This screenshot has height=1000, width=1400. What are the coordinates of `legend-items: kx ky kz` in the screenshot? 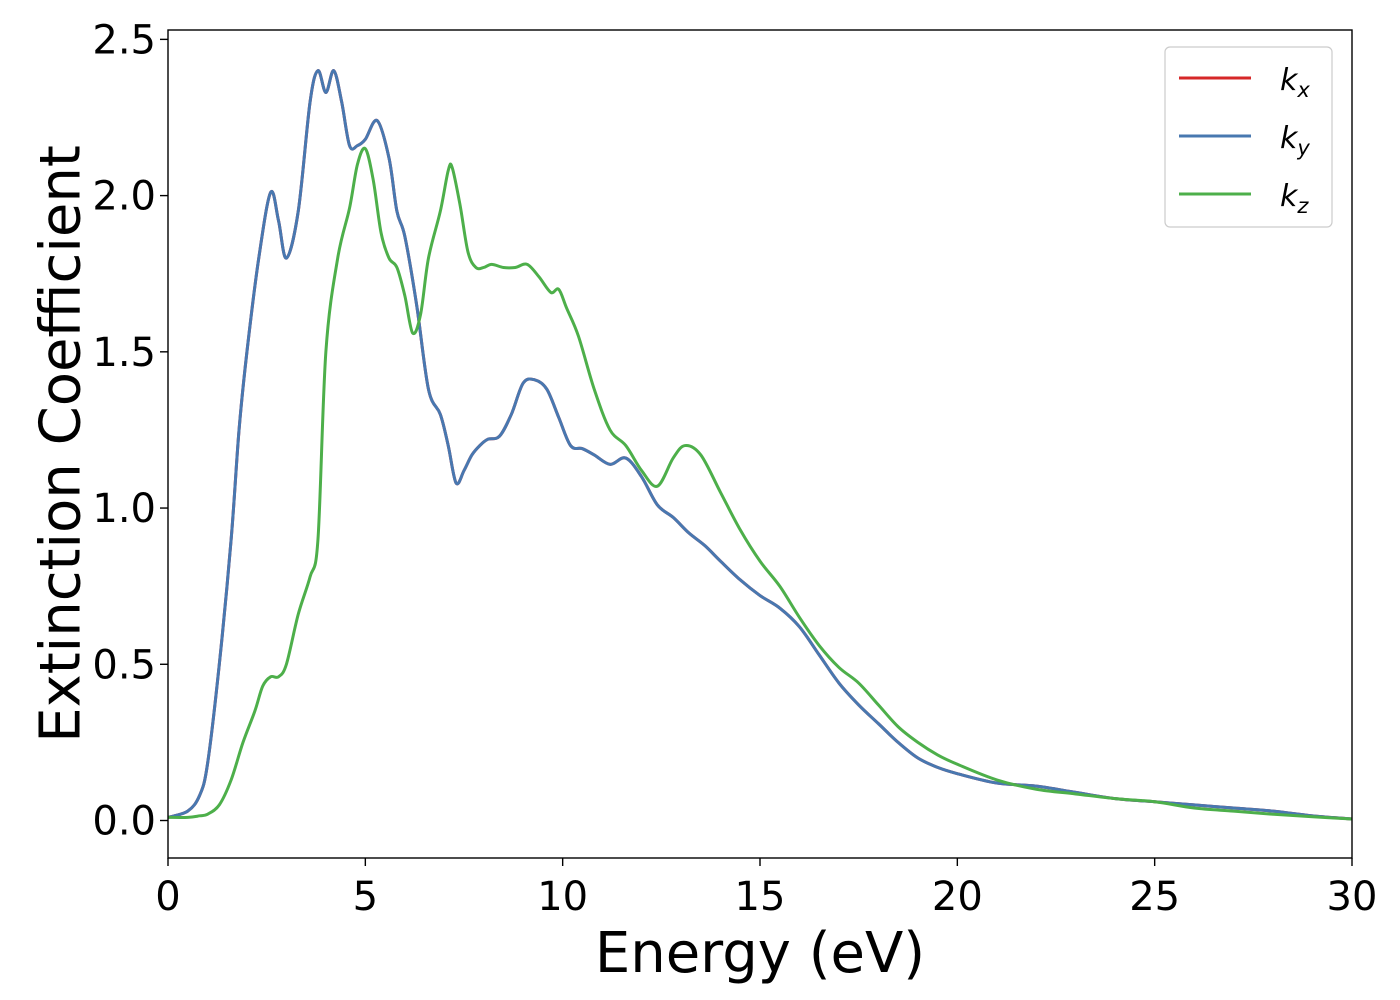 It's located at (1244, 140).